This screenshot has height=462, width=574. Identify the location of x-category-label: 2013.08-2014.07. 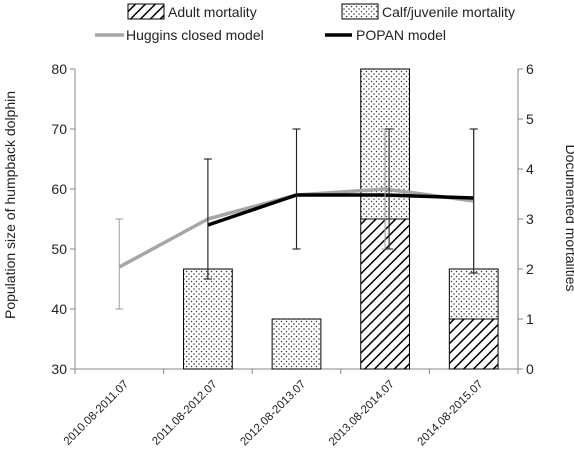
(362, 413).